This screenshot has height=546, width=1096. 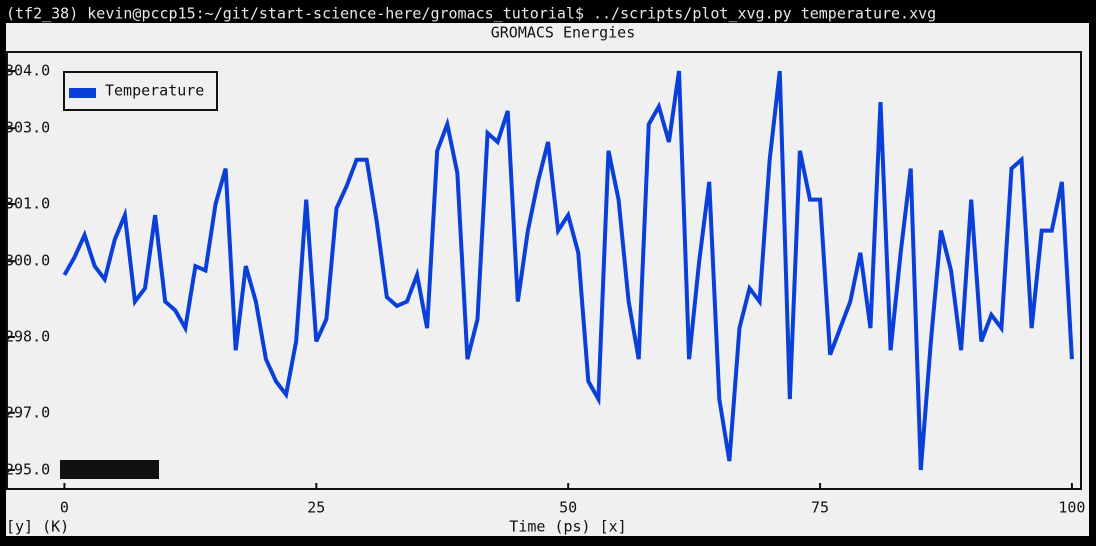 I want to click on cursor-block, so click(x=109, y=469).